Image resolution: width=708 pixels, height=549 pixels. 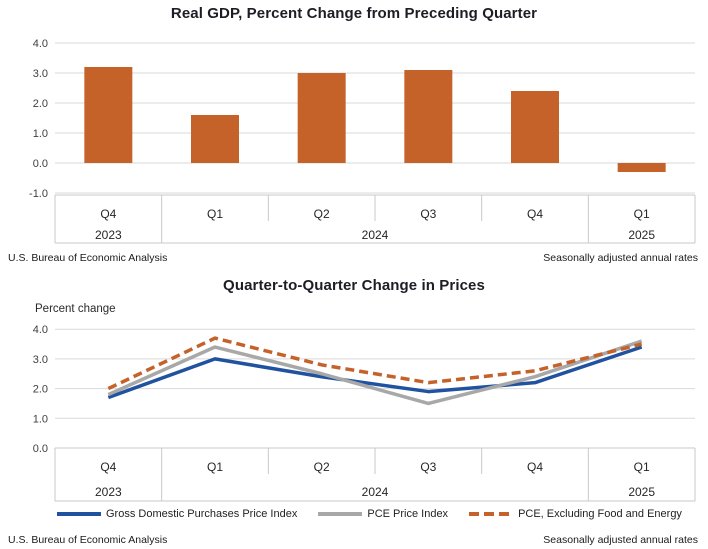 What do you see at coordinates (620, 258) in the screenshot?
I see `gdp-source-right: Seasonally adjusted annual rates` at bounding box center [620, 258].